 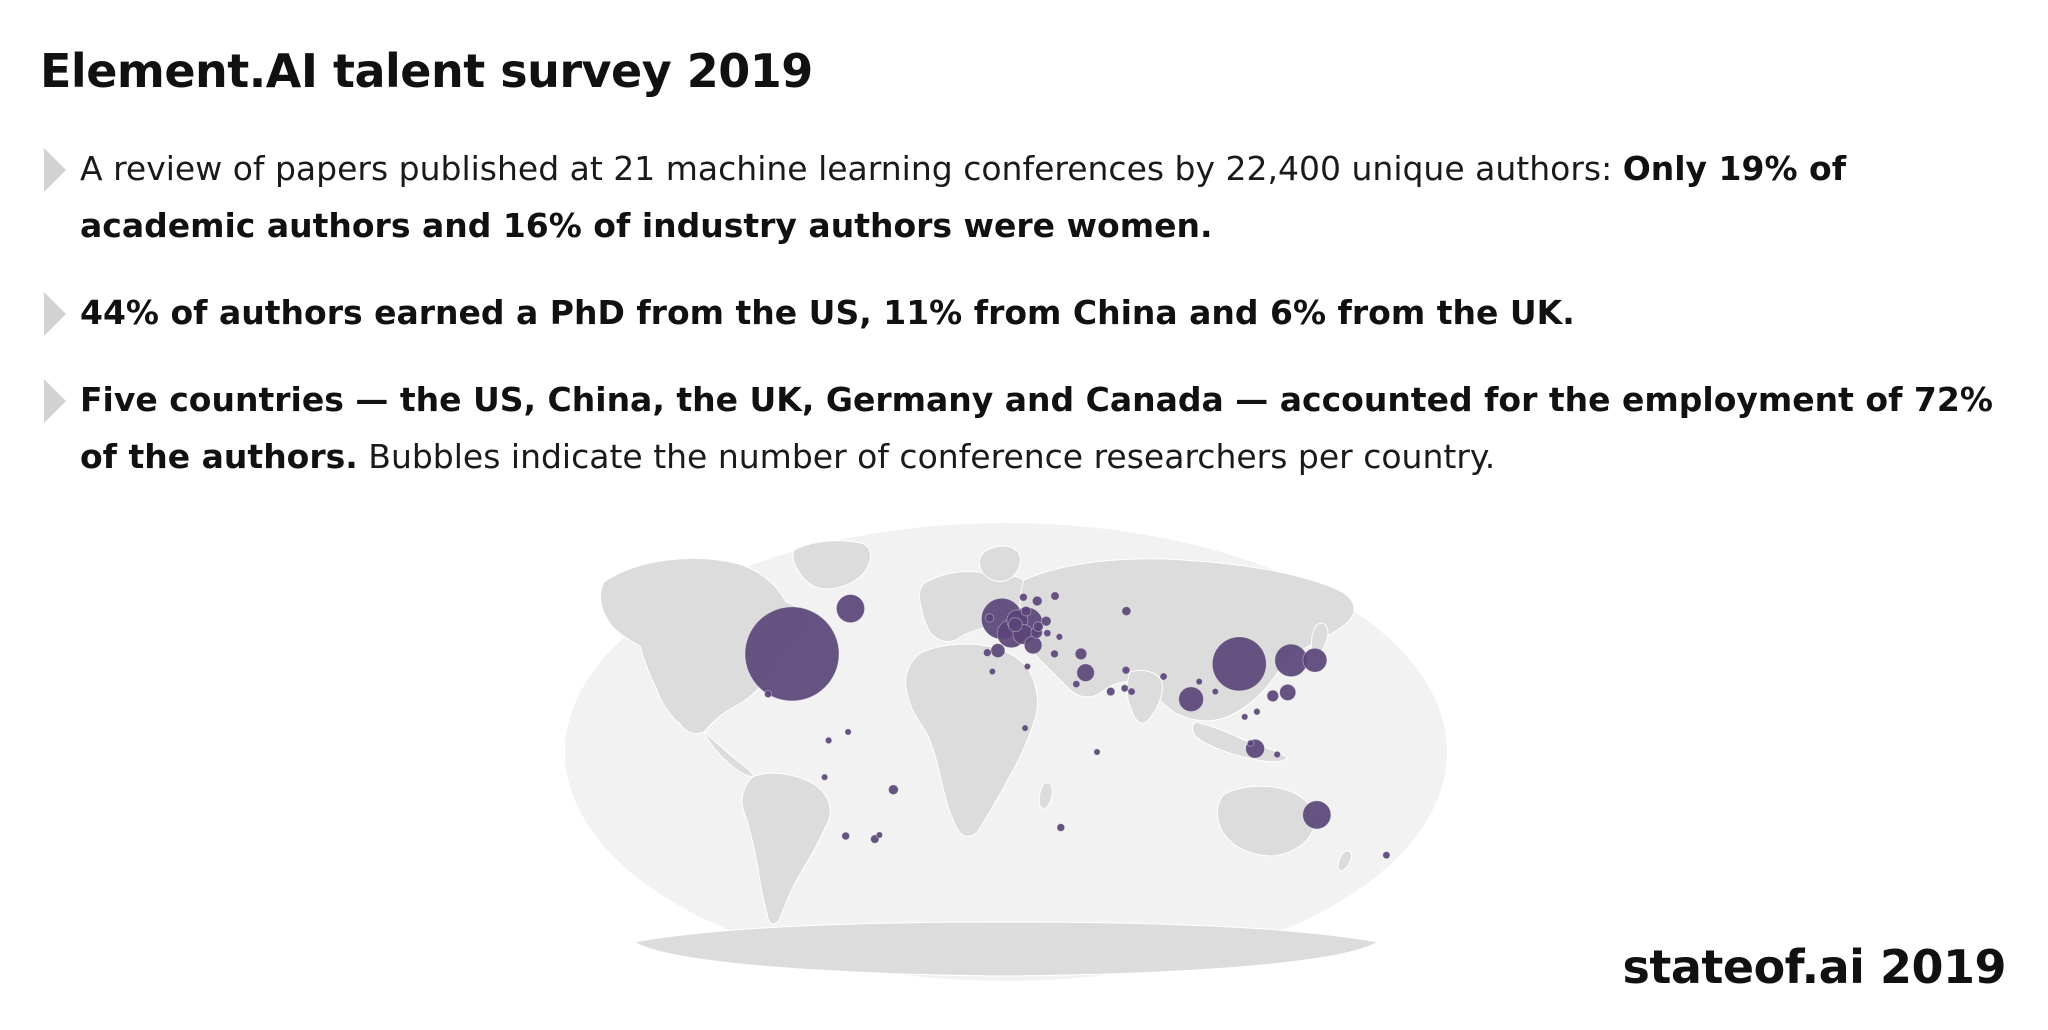 I want to click on bubble-kenya, so click(x=1097, y=752).